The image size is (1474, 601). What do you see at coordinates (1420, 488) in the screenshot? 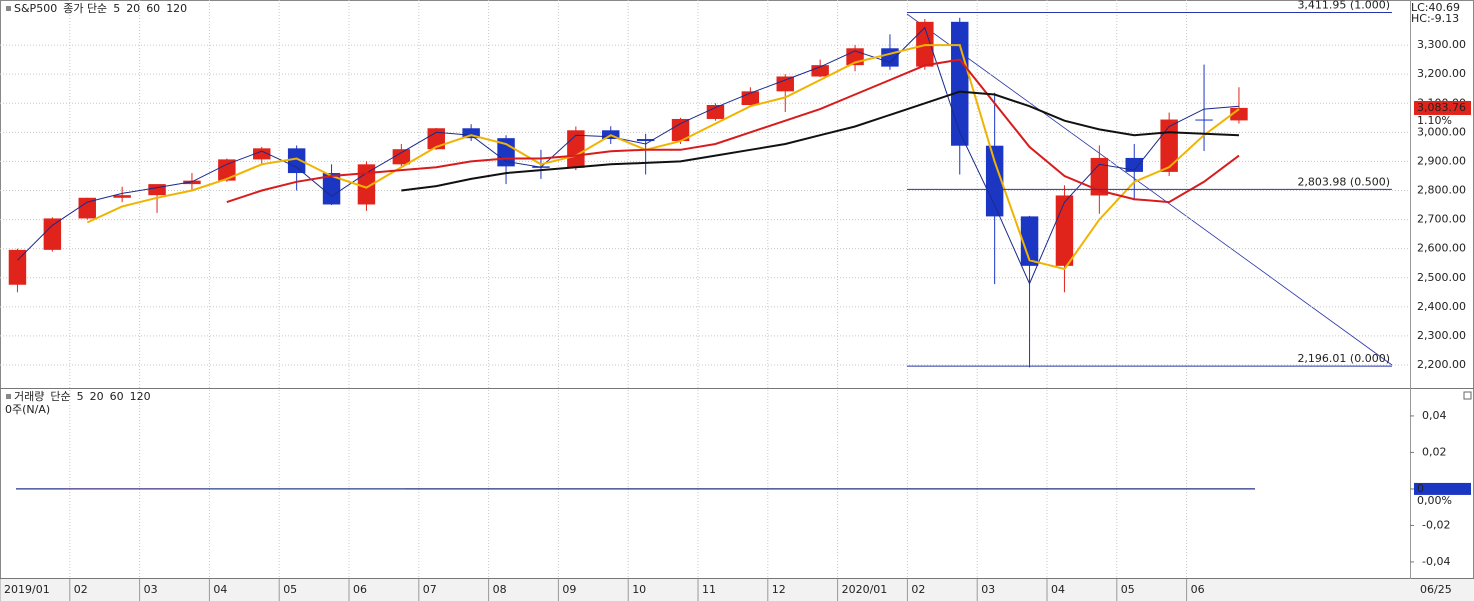
I see `value-tag-label: 0` at bounding box center [1420, 488].